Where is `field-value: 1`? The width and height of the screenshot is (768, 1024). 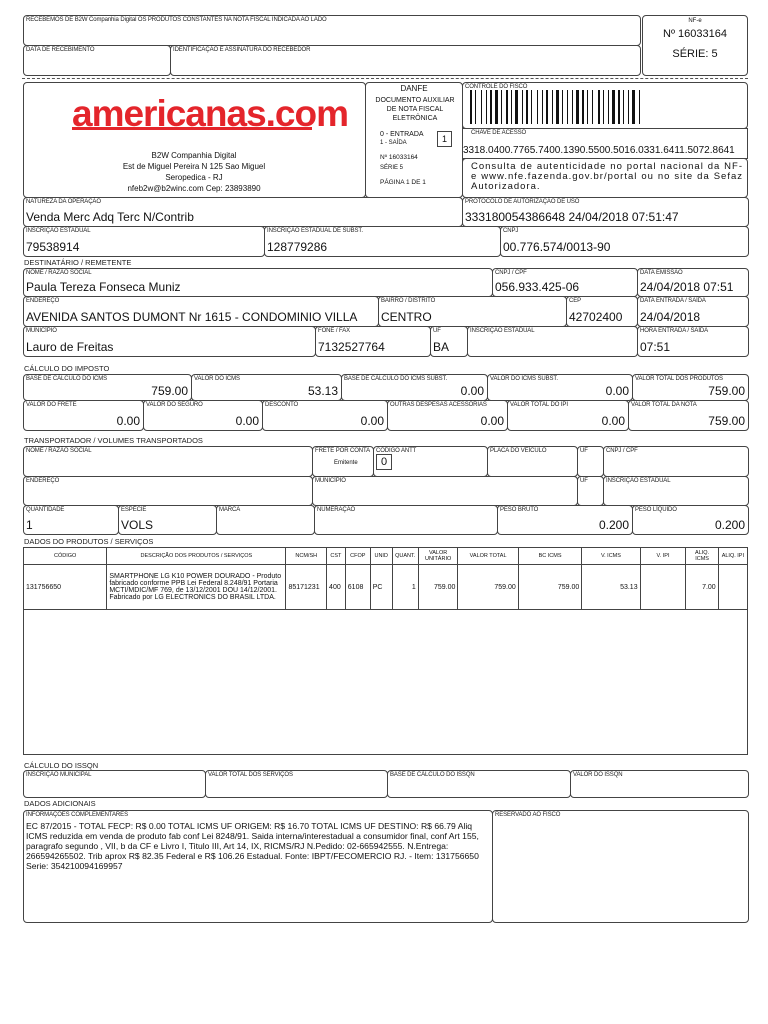 field-value: 1 is located at coordinates (29, 525).